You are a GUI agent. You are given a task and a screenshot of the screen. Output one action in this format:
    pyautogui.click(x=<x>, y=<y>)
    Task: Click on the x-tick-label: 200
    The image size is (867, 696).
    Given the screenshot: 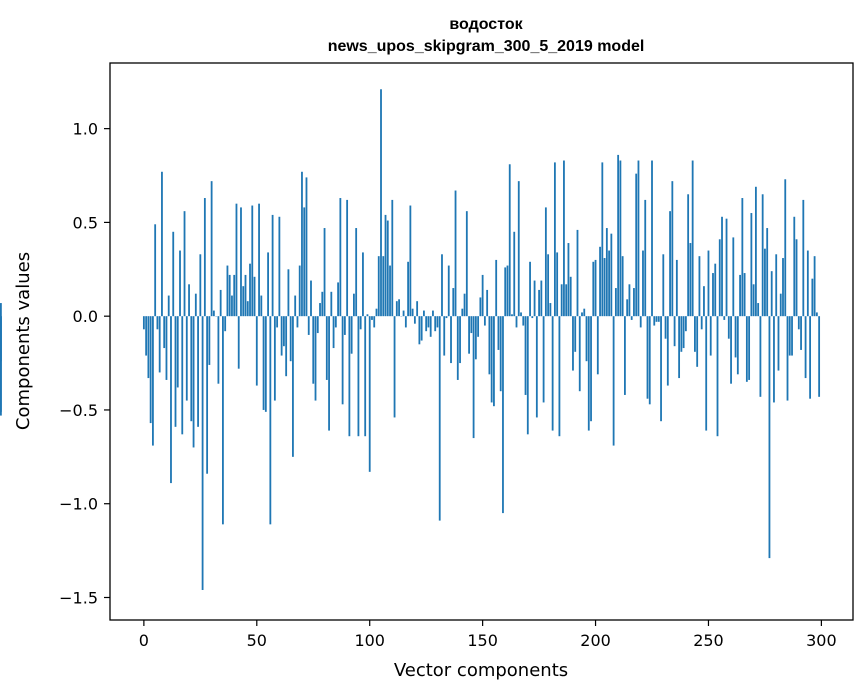 What is the action you would take?
    pyautogui.click(x=595, y=640)
    